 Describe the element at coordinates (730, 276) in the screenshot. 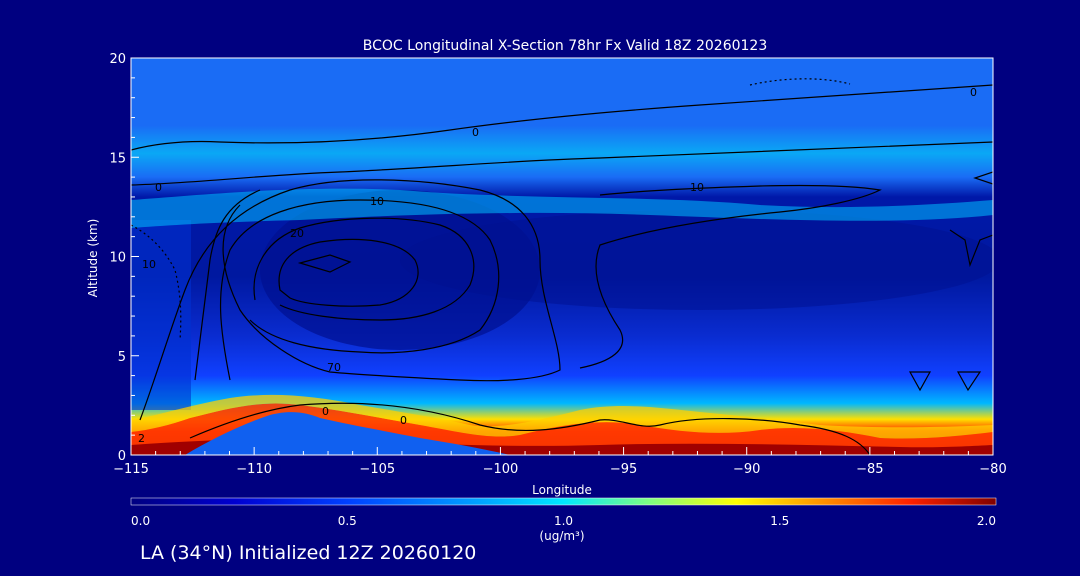

I see `contour-10-upper` at that location.